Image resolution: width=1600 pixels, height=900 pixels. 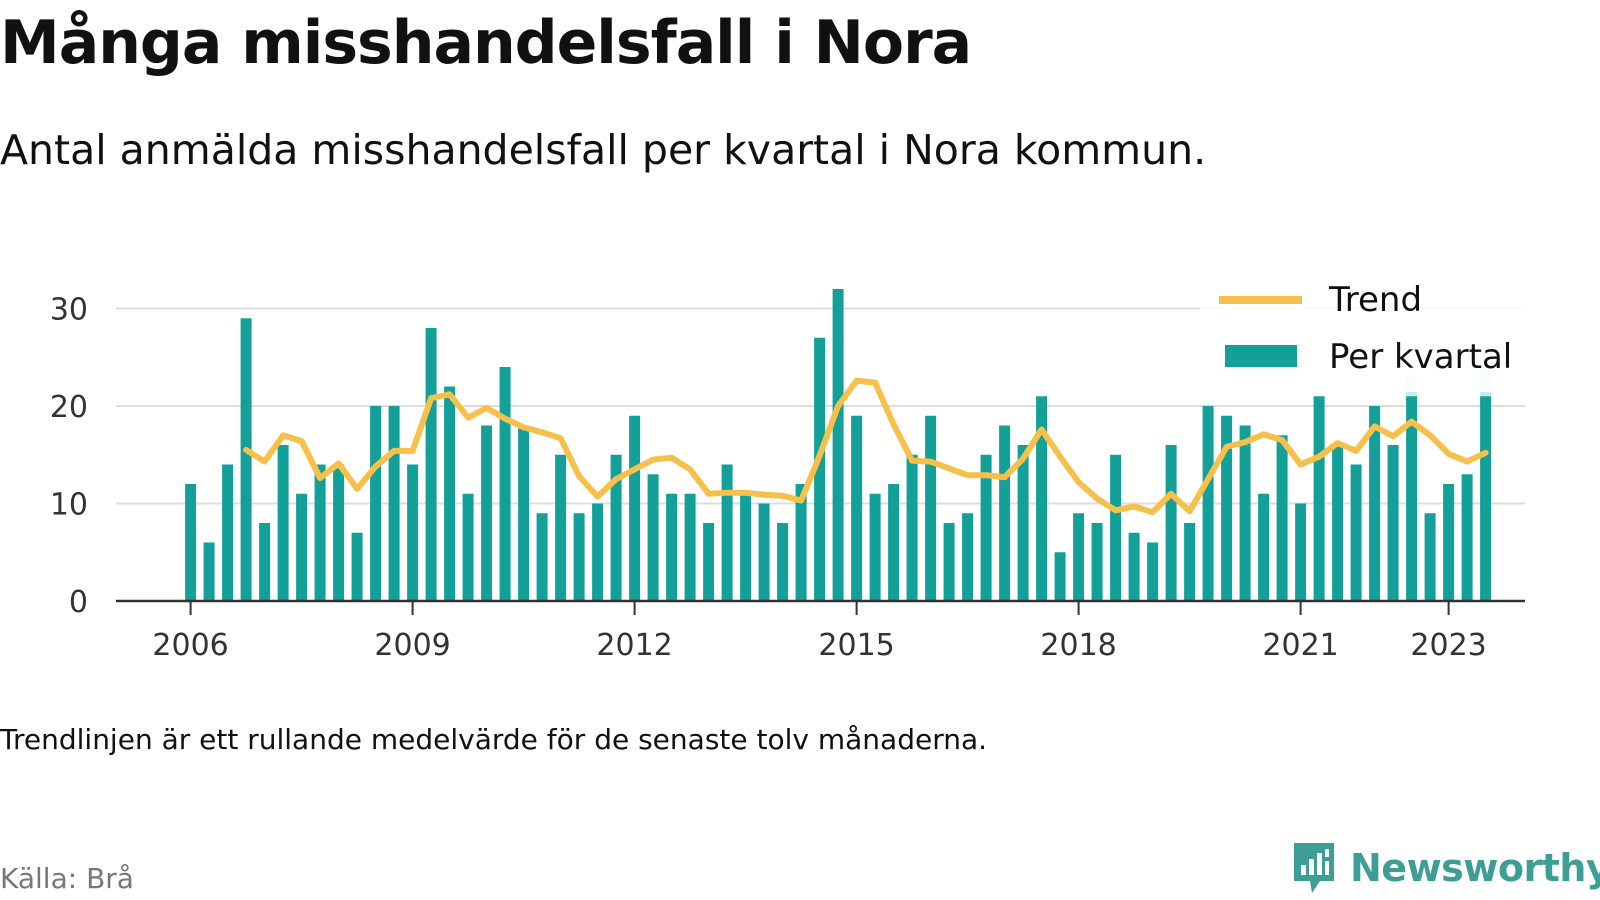 What do you see at coordinates (634, 645) in the screenshot?
I see `x-tick-label: 2012` at bounding box center [634, 645].